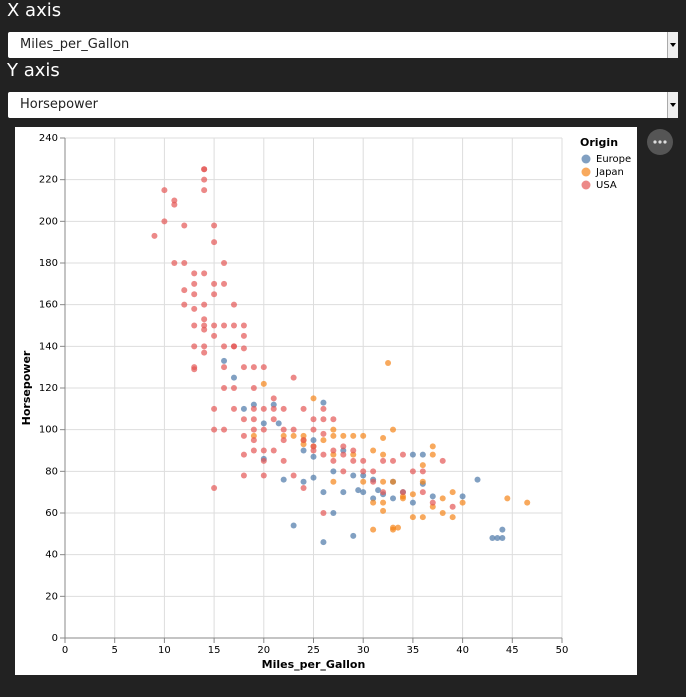 The image size is (686, 697). What do you see at coordinates (314, 664) in the screenshot?
I see `x-axis-title: Miles_per_Gallon` at bounding box center [314, 664].